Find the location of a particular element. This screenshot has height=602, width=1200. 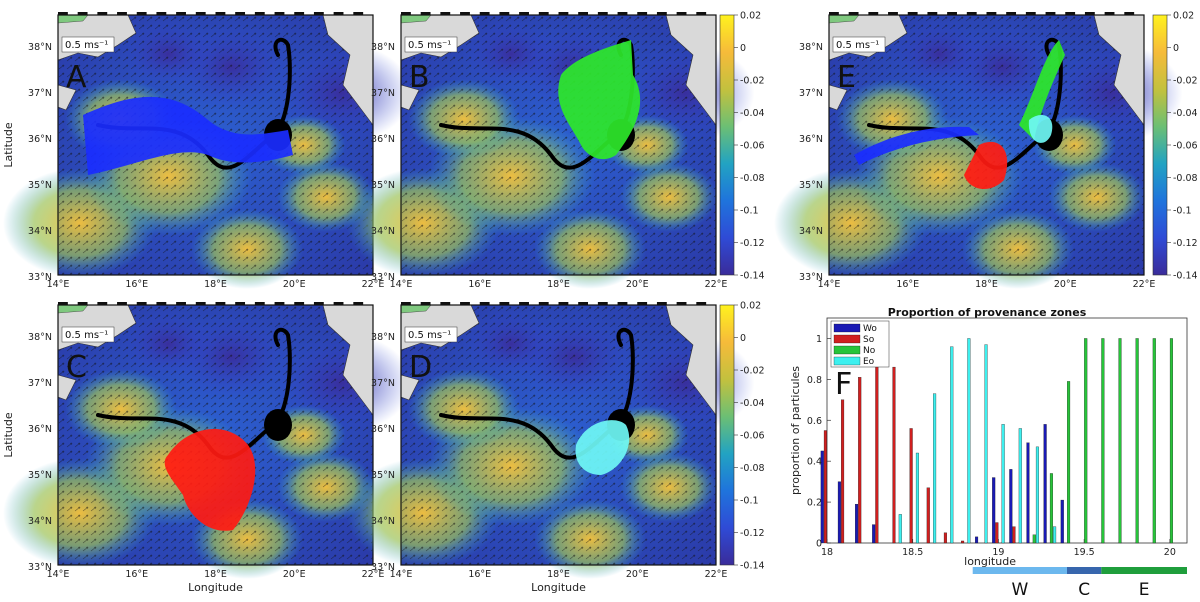

zone-label-c: C is located at coordinates (1084, 590).